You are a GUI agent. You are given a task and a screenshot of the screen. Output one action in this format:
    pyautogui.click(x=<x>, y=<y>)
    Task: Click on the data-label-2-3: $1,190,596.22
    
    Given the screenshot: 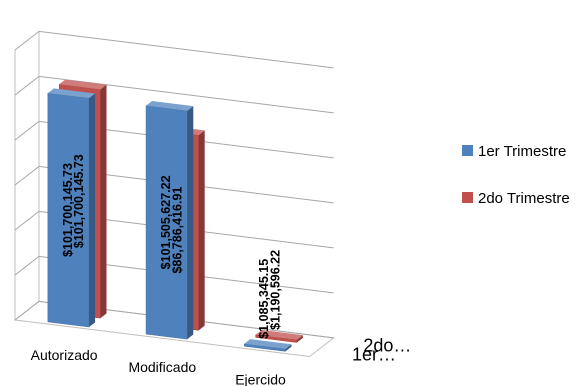 What is the action you would take?
    pyautogui.click(x=276, y=290)
    